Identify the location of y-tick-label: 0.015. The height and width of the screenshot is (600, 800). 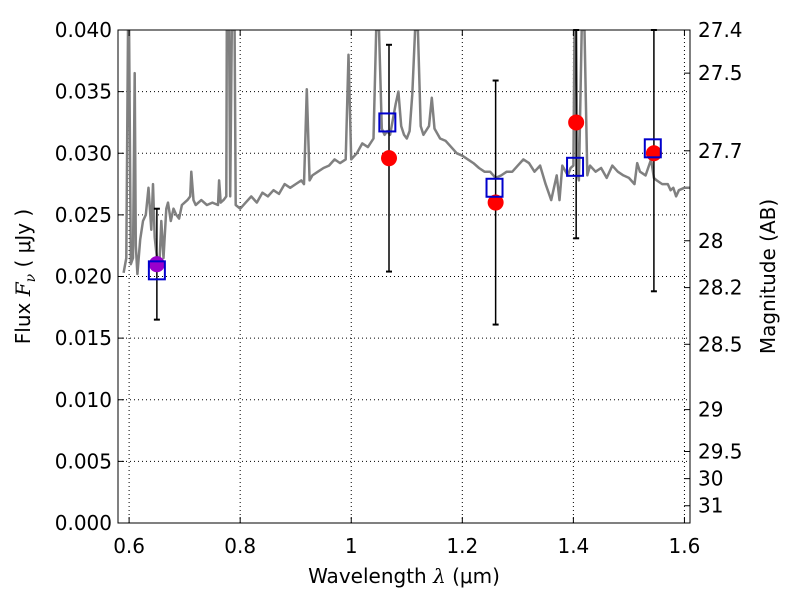
(83, 338).